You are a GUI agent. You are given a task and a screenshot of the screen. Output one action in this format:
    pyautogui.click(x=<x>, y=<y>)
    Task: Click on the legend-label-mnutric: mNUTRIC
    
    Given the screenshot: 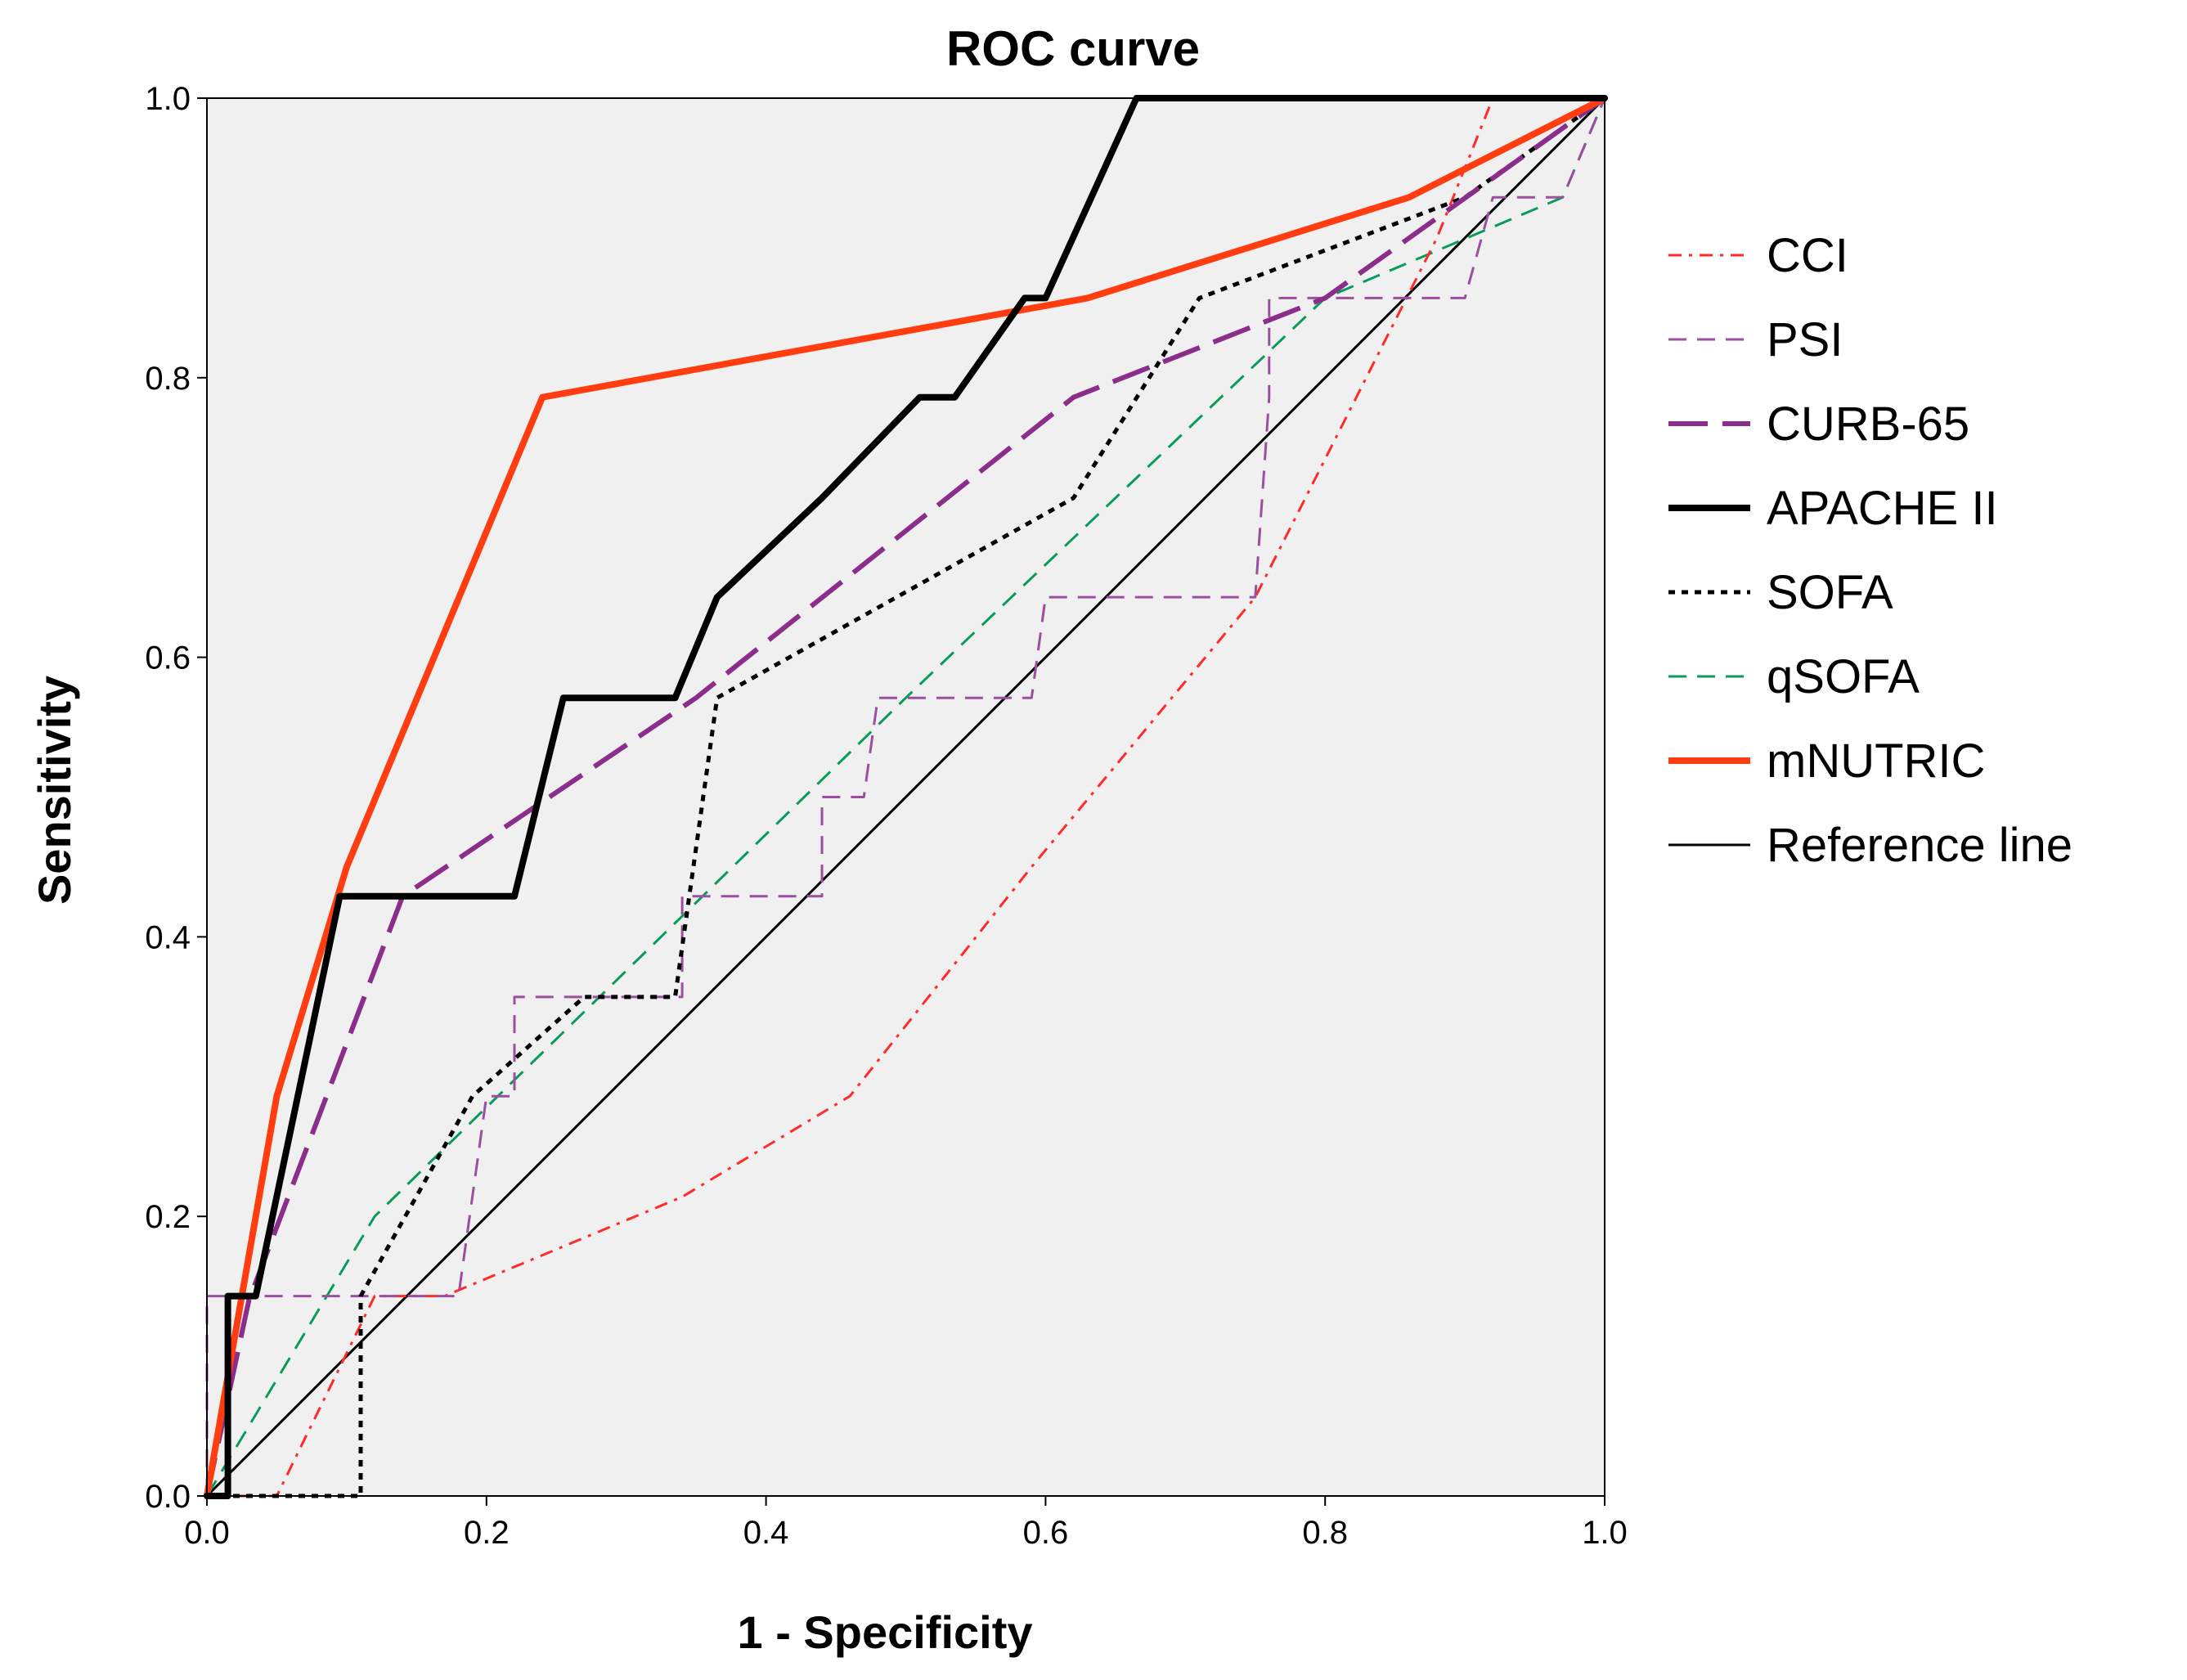 What is the action you would take?
    pyautogui.click(x=1876, y=761)
    